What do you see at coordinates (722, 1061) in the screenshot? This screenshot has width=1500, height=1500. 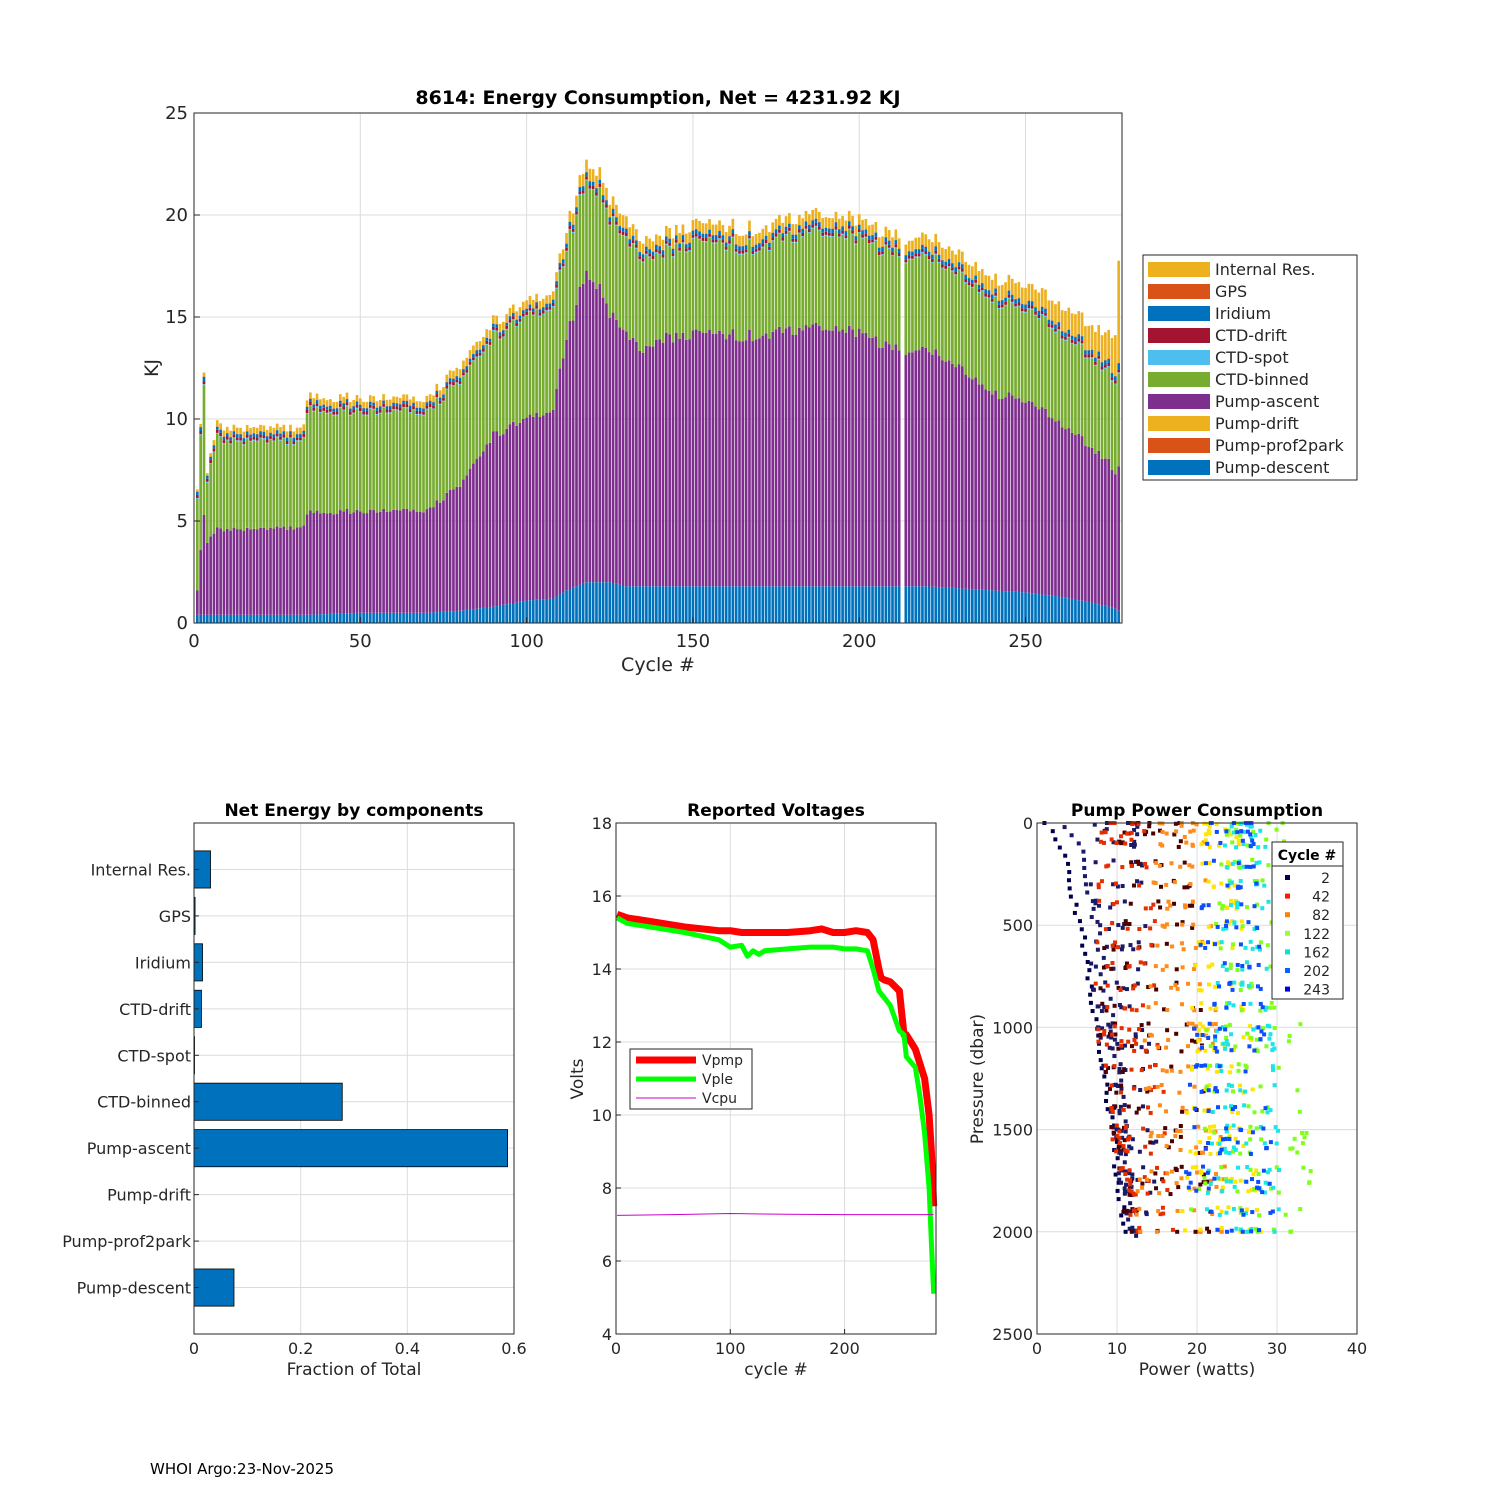 I see `volts-legend-label: Vpmp` at bounding box center [722, 1061].